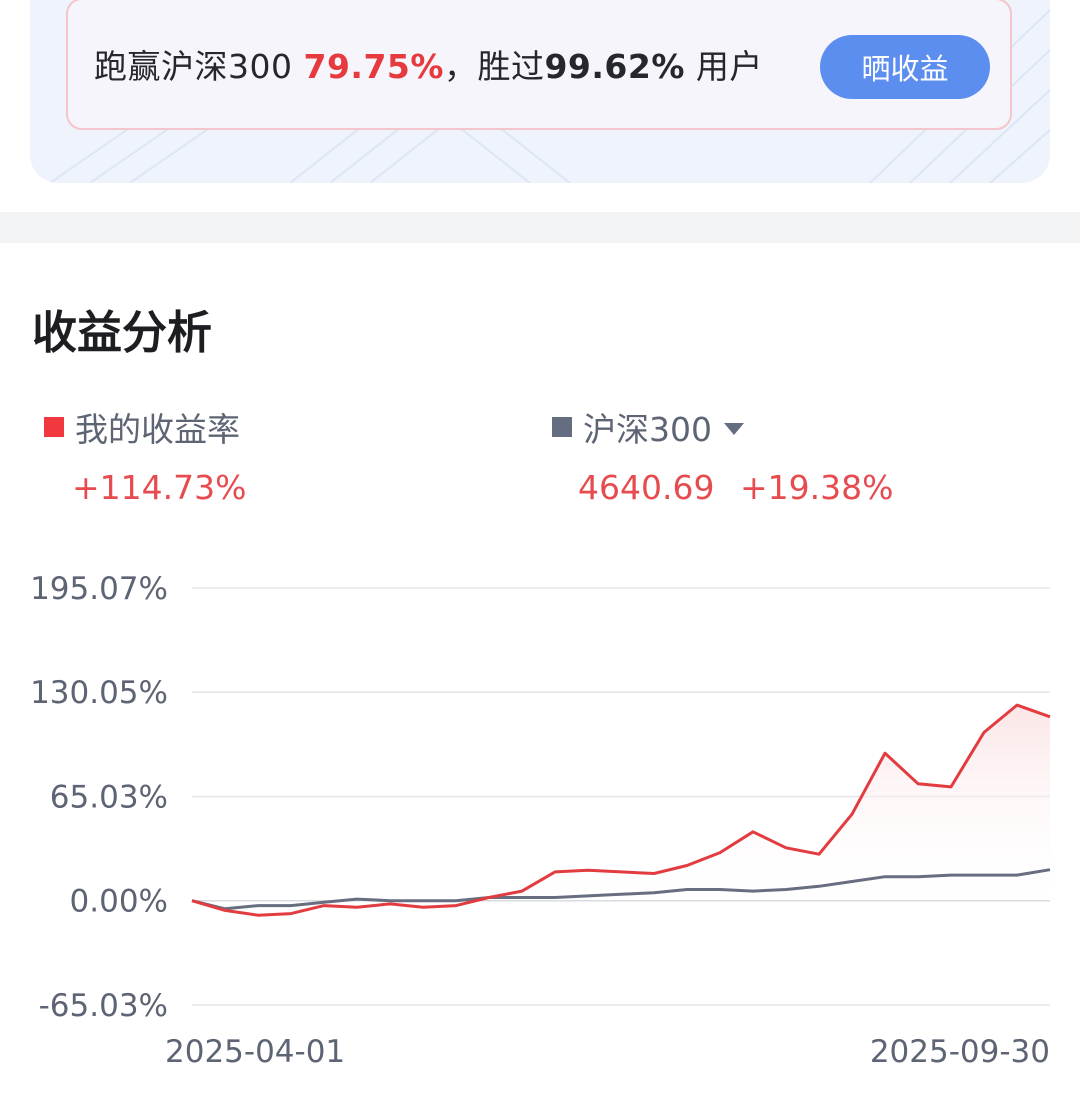 This screenshot has width=1080, height=1116. Describe the element at coordinates (54, 427) in the screenshot. I see `my-return-swatch` at that location.